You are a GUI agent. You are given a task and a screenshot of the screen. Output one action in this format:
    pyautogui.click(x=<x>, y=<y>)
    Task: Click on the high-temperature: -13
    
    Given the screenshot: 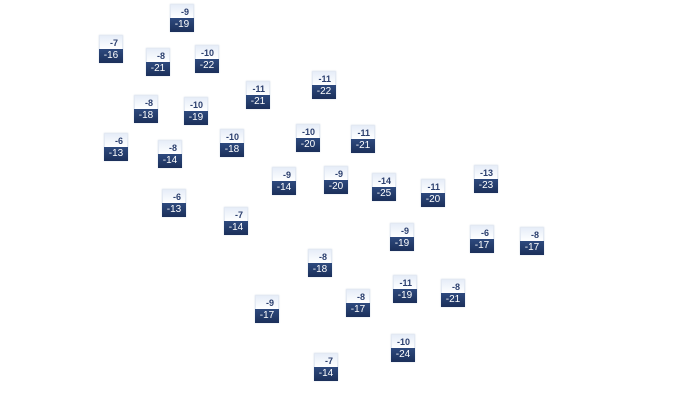 What is the action you would take?
    pyautogui.click(x=486, y=172)
    